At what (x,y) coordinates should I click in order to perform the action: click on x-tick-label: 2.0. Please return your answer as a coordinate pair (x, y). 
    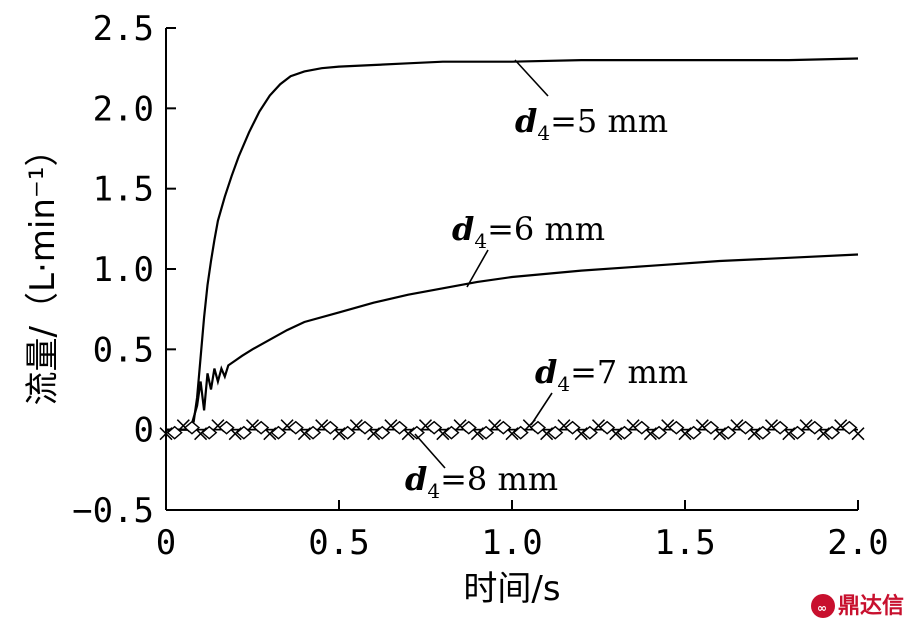
    Looking at the image, I should click on (857, 543).